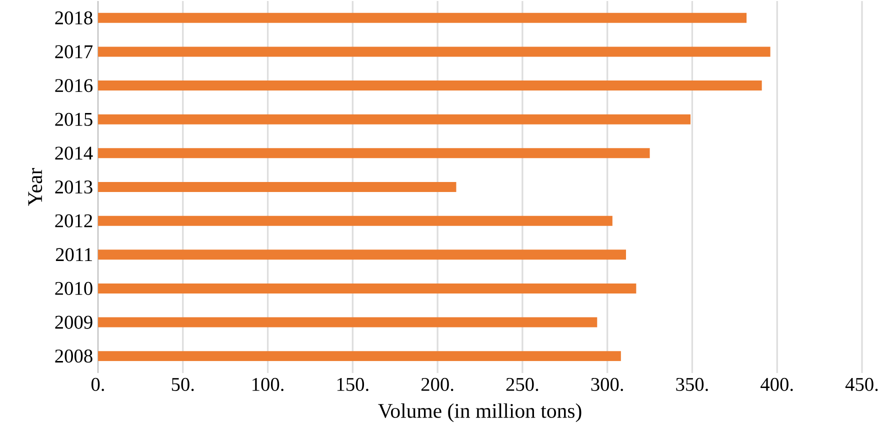 This screenshot has width=888, height=445. What do you see at coordinates (74, 255) in the screenshot?
I see `y-tick-label: 2011` at bounding box center [74, 255].